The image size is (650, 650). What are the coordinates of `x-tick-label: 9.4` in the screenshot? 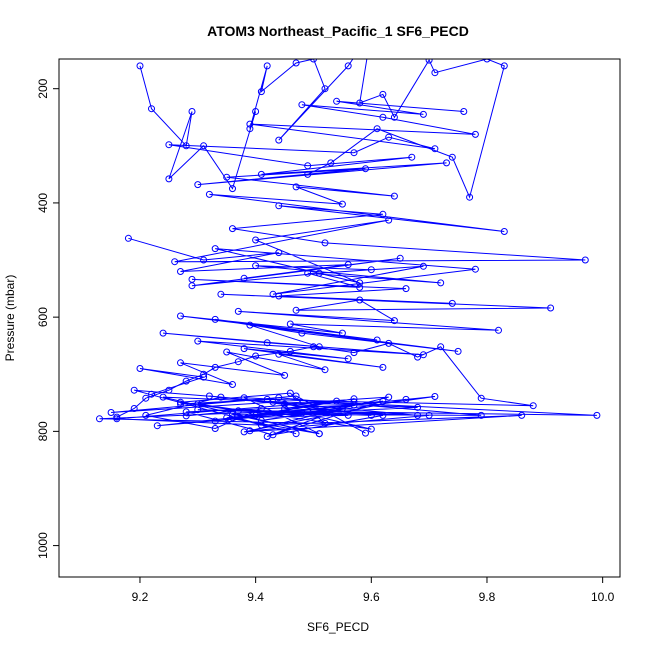 It's located at (255, 597).